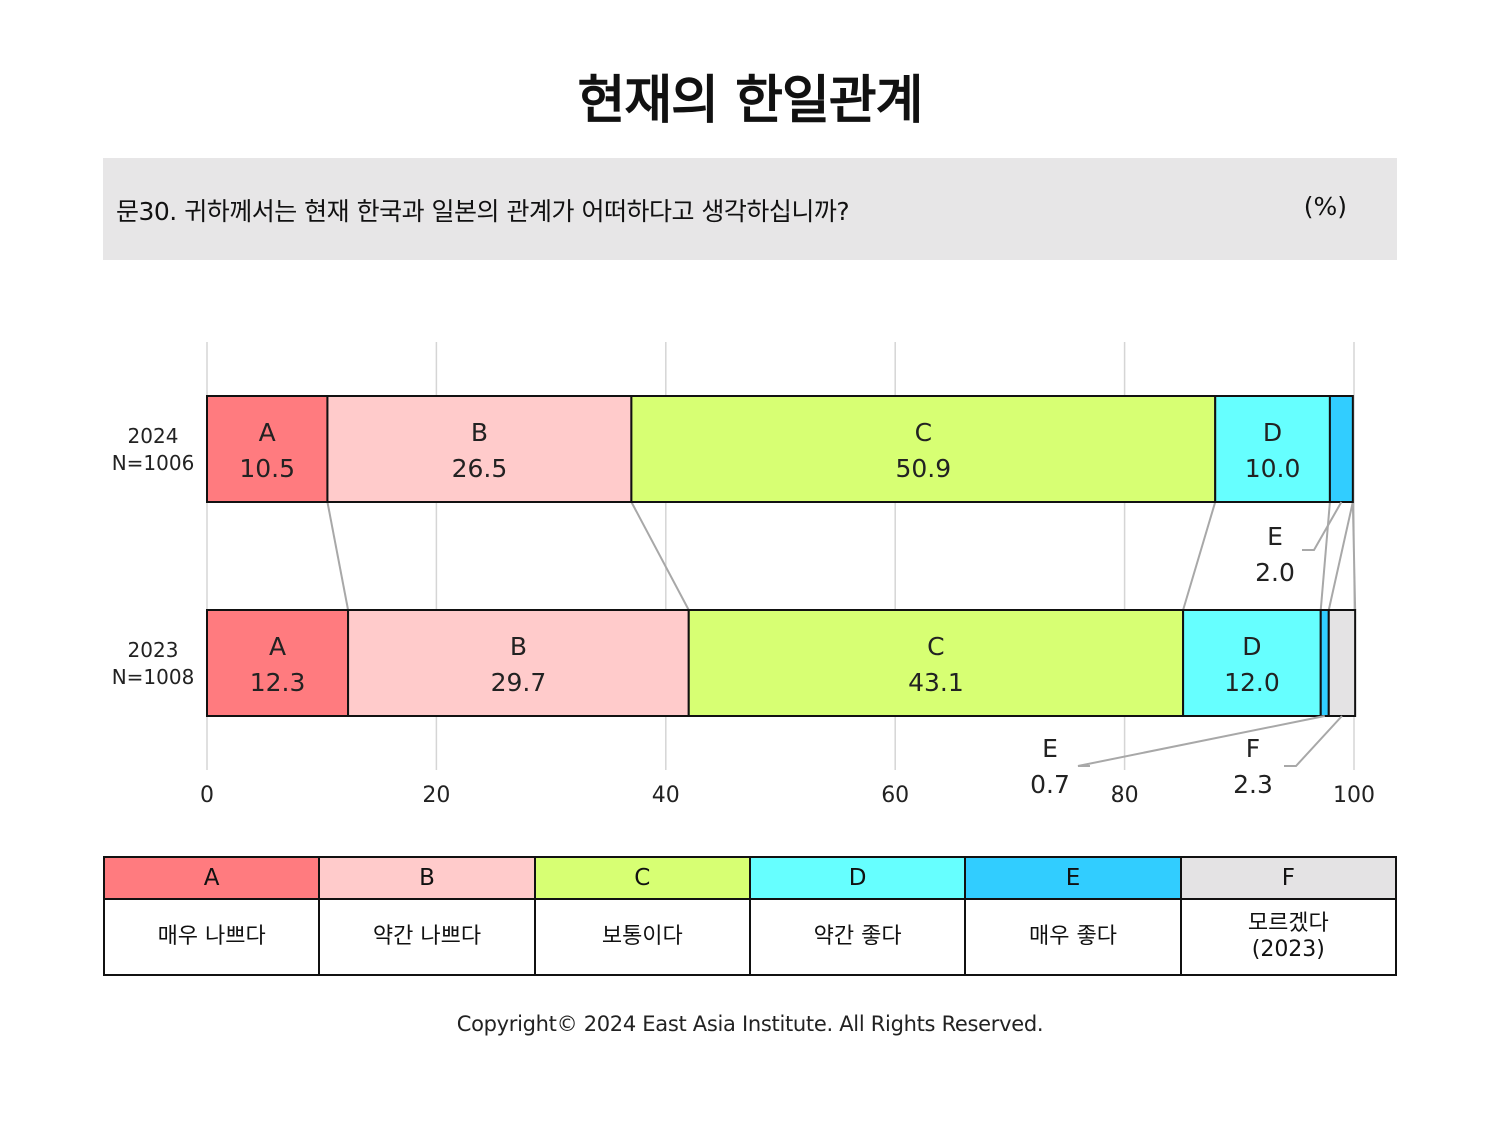 The image size is (1500, 1125). What do you see at coordinates (483, 211) in the screenshot?
I see `question-text: 문30. 귀하께서는 현재 한국과 일본의 관계가 어떠하다고 생각하십니까?` at bounding box center [483, 211].